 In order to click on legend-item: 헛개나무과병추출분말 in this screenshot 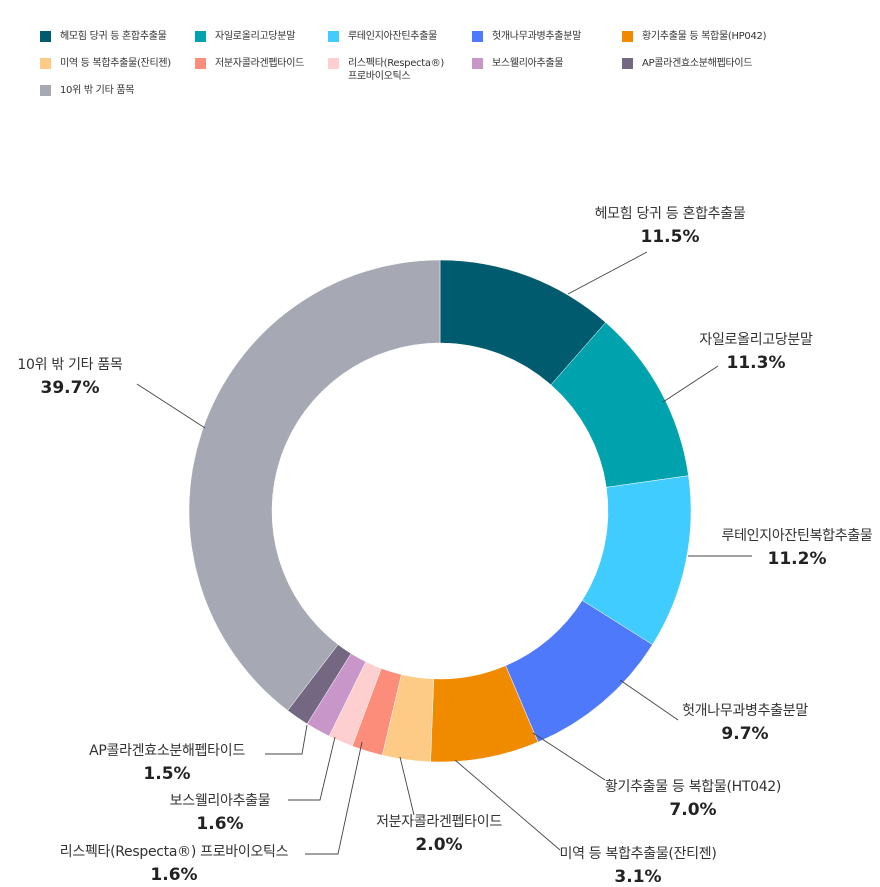, I will do `click(526, 36)`.